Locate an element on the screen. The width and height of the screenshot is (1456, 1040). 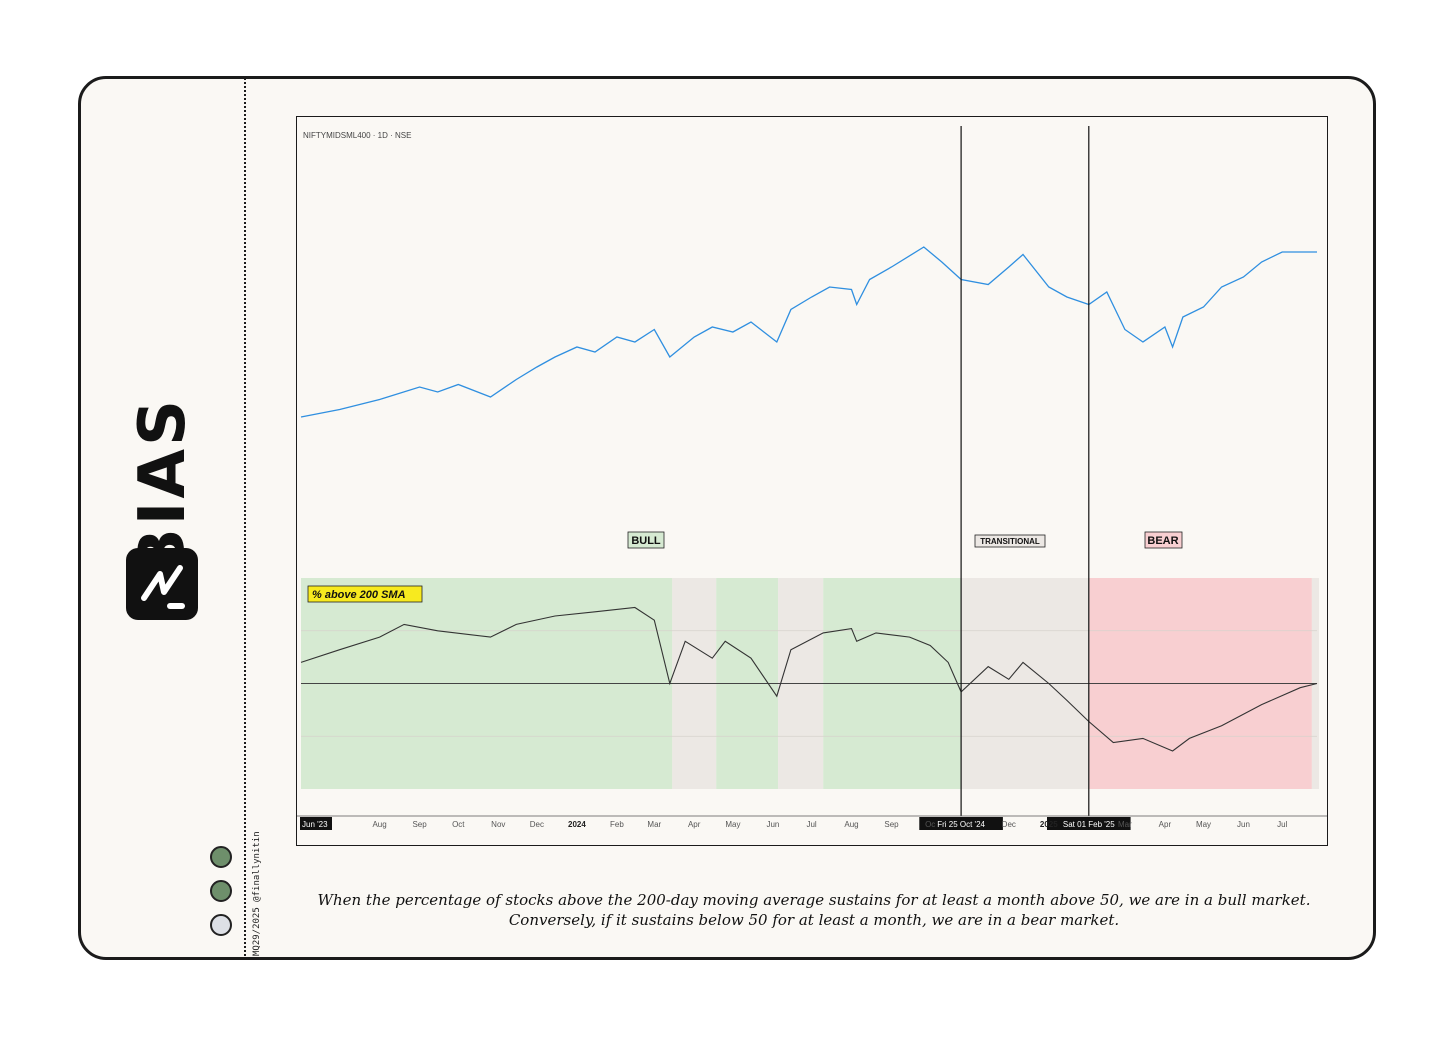
status-dot-gray is located at coordinates (221, 925).